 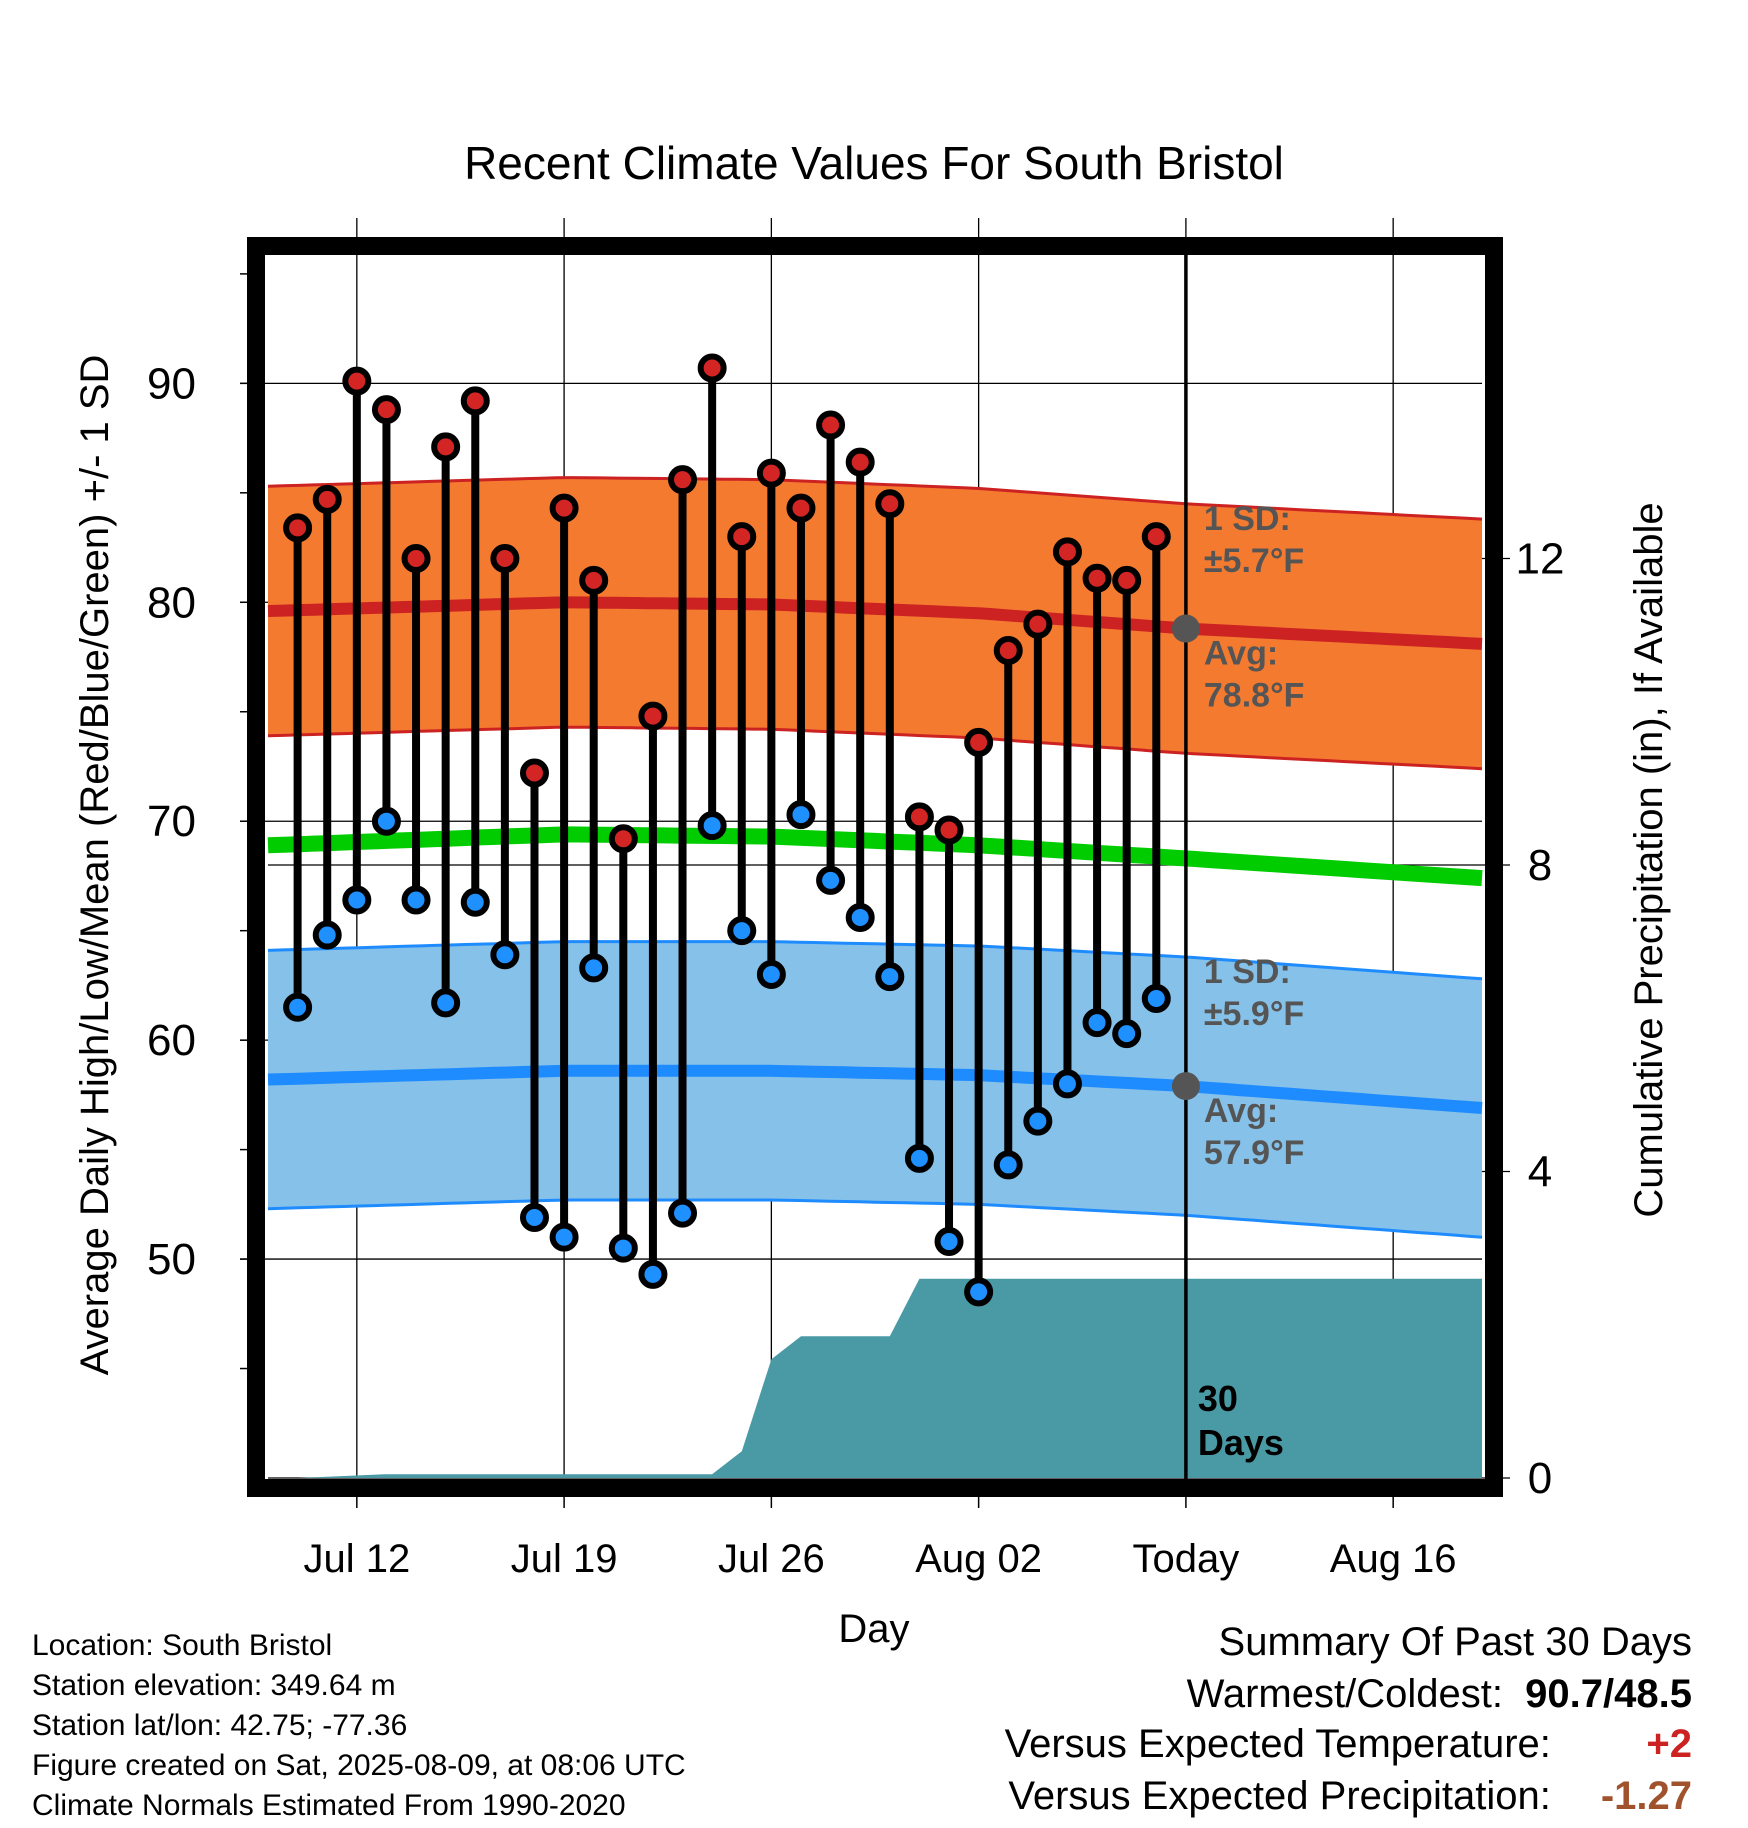 I want to click on high-avg-label: Avg:, so click(x=1241, y=654).